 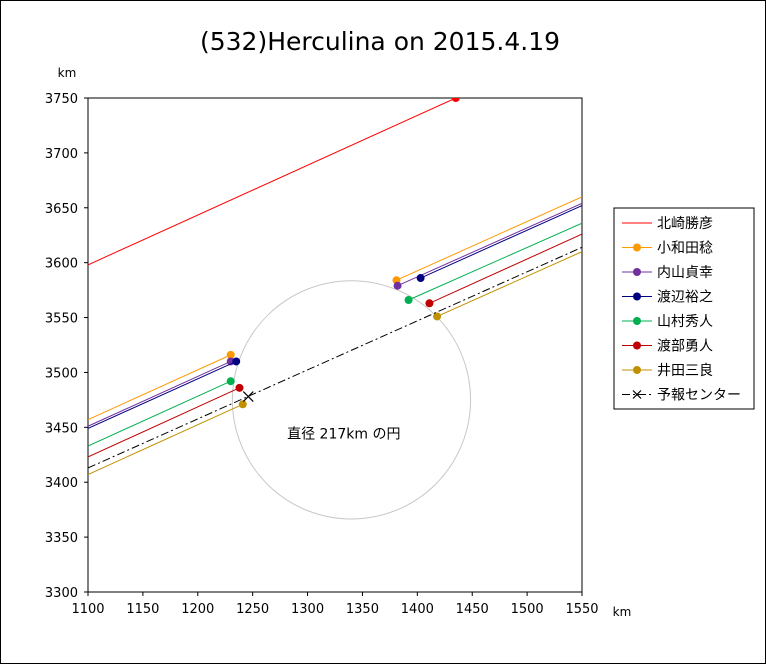 I want to click on y-tick-label: 3650, so click(x=61, y=209).